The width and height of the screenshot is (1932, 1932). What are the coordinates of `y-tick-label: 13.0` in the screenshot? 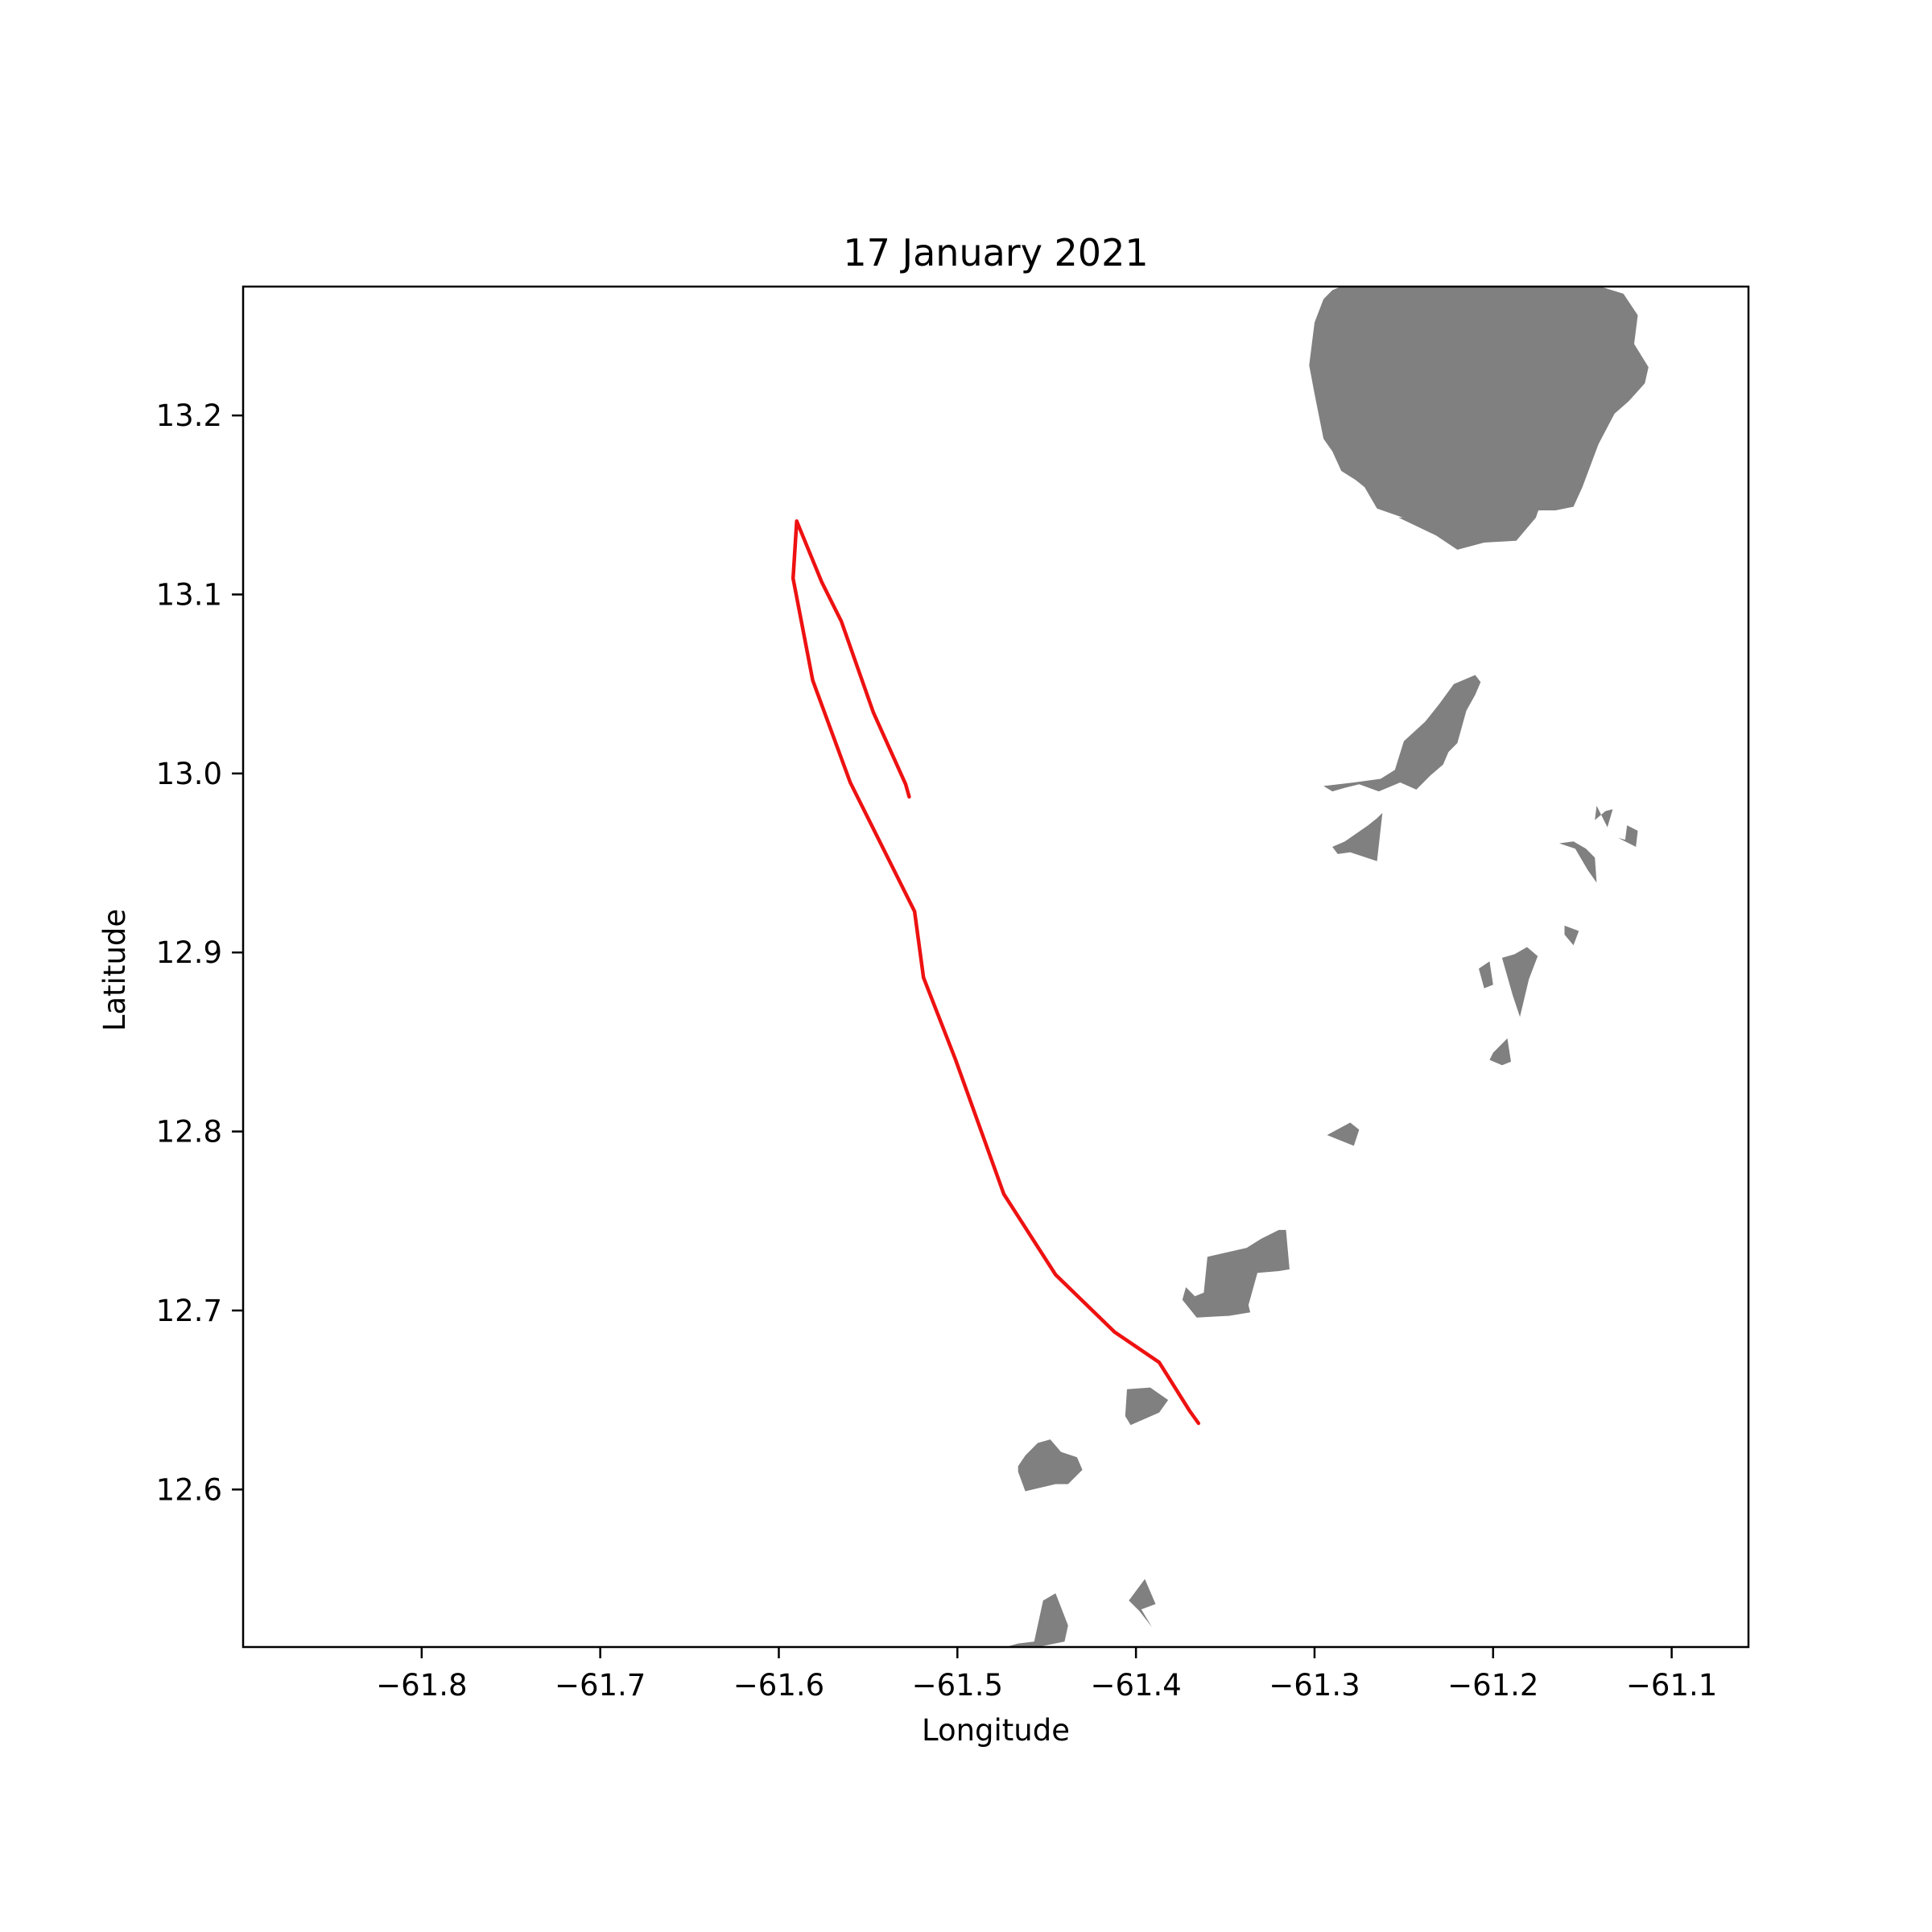 It's located at (189, 774).